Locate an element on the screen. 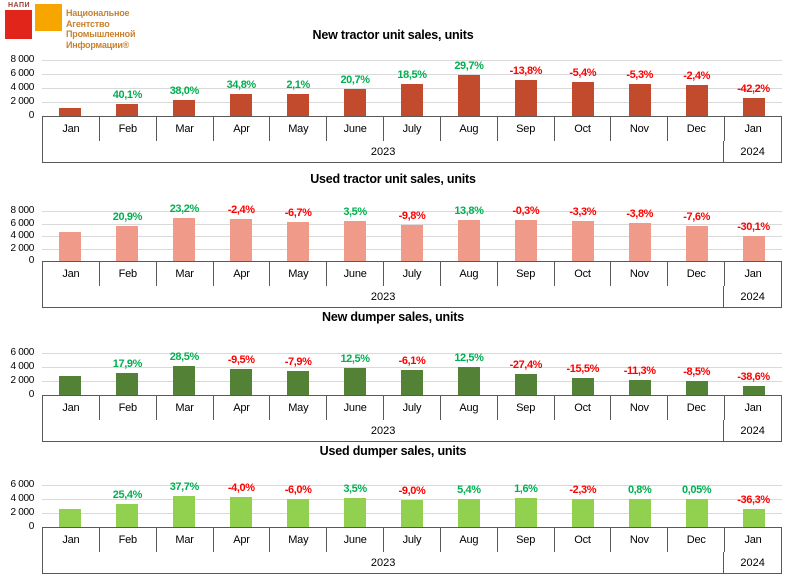 This screenshot has width=786, height=583. pct-change-label: 25,4% is located at coordinates (127, 495).